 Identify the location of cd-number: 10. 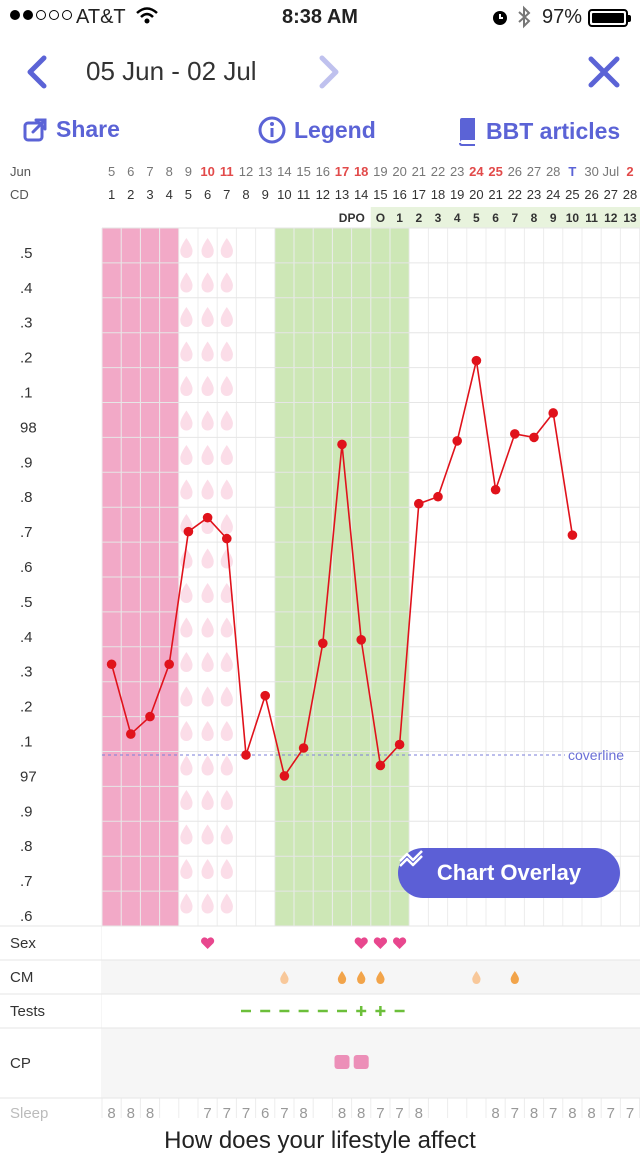
(284, 194).